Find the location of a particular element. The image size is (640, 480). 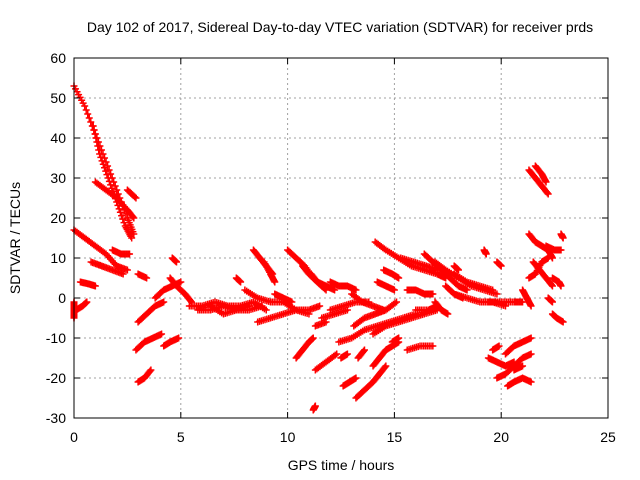

y-tick-label: 60 is located at coordinates (58, 58).